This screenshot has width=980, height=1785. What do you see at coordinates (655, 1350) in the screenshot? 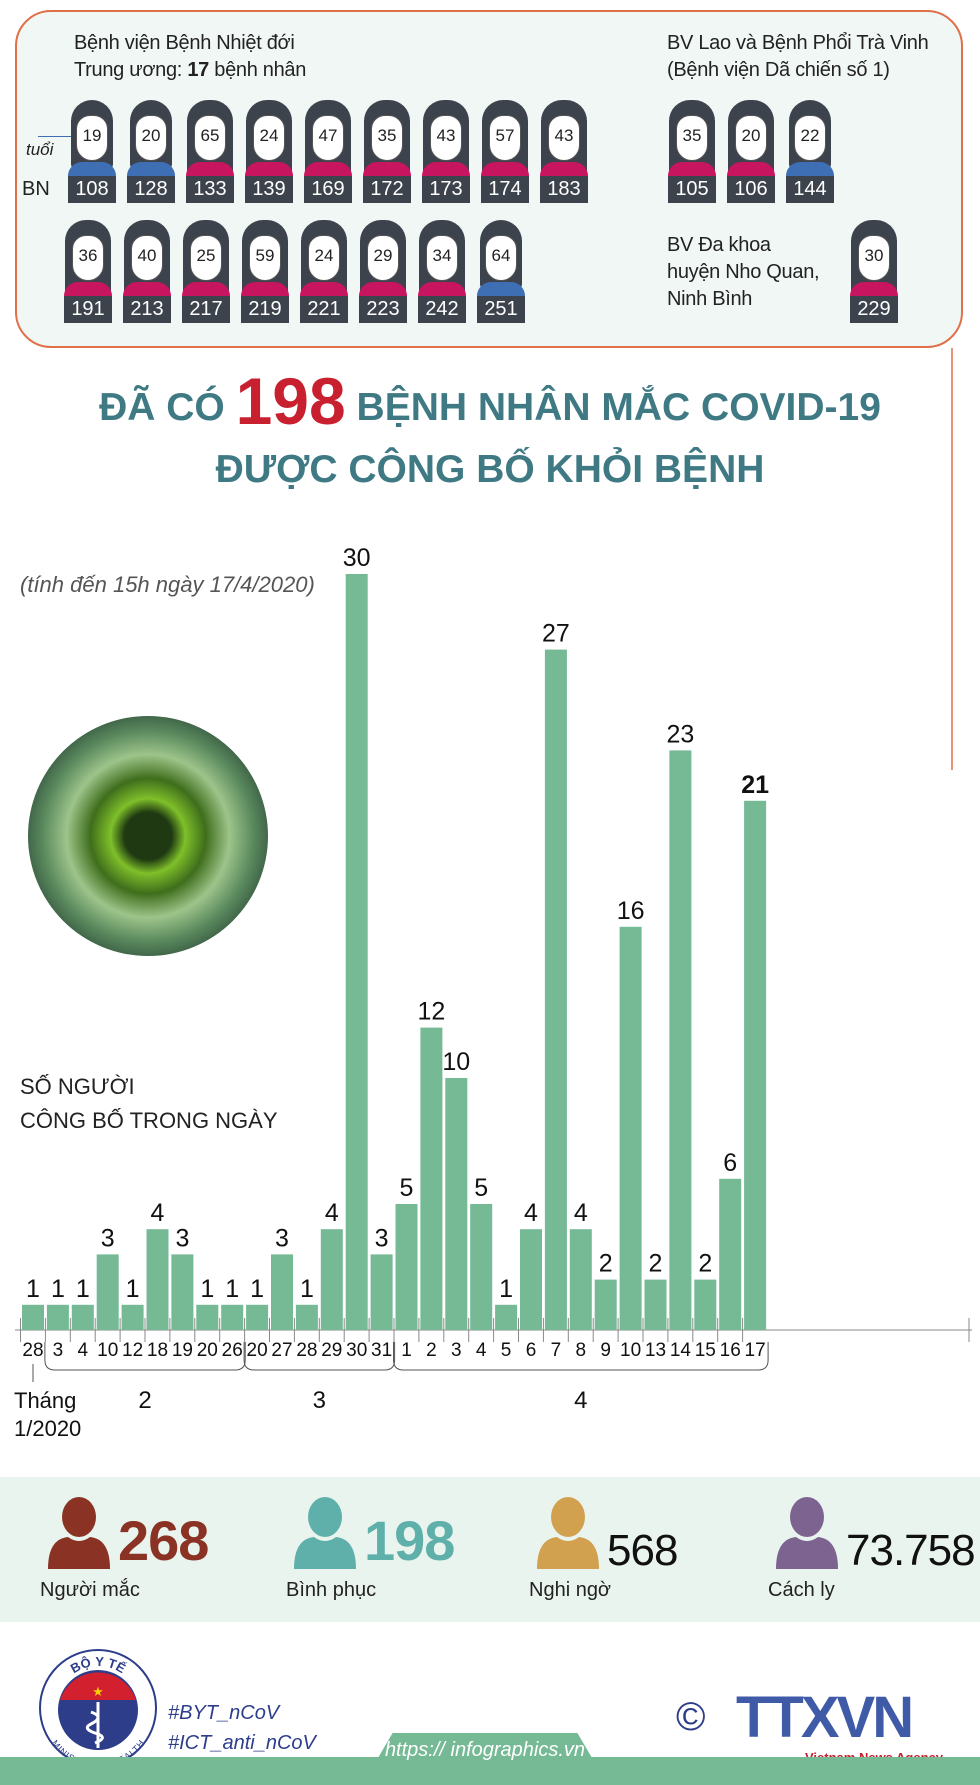
I see `date-label: 13` at bounding box center [655, 1350].